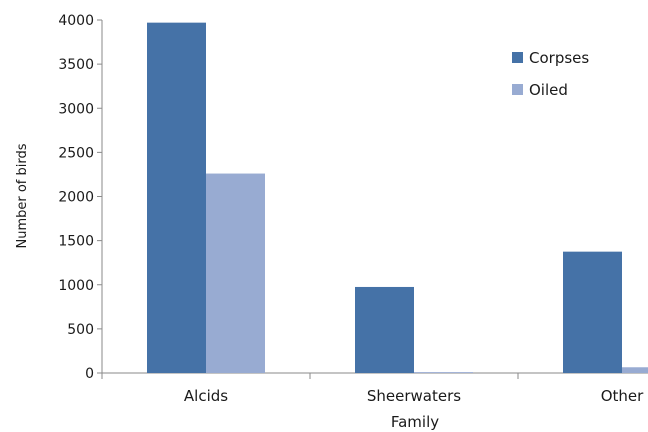 This screenshot has width=648, height=432. I want to click on y-tick-label: 2000, so click(76, 198).